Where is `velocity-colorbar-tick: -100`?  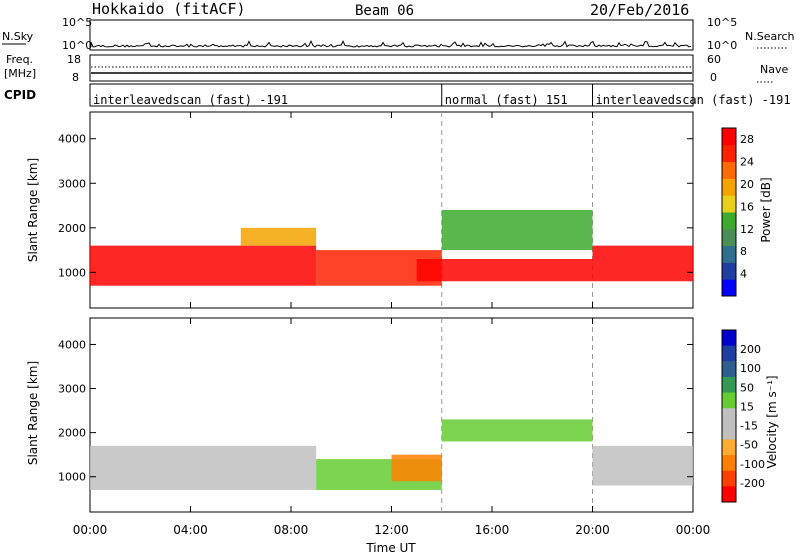 velocity-colorbar-tick: -100 is located at coordinates (752, 464).